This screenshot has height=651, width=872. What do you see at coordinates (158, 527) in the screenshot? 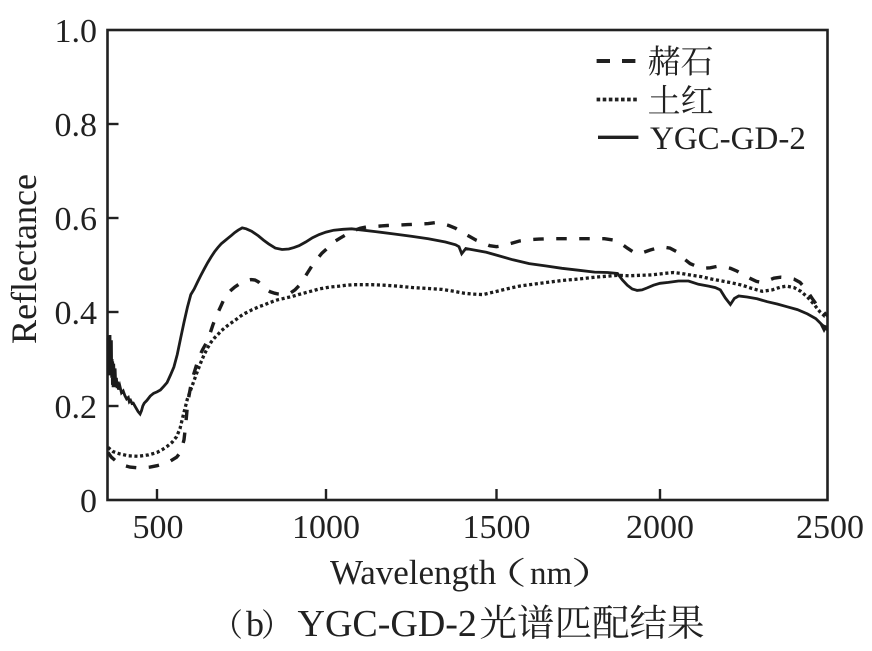
I see `svg-text: 500` at bounding box center [158, 527].